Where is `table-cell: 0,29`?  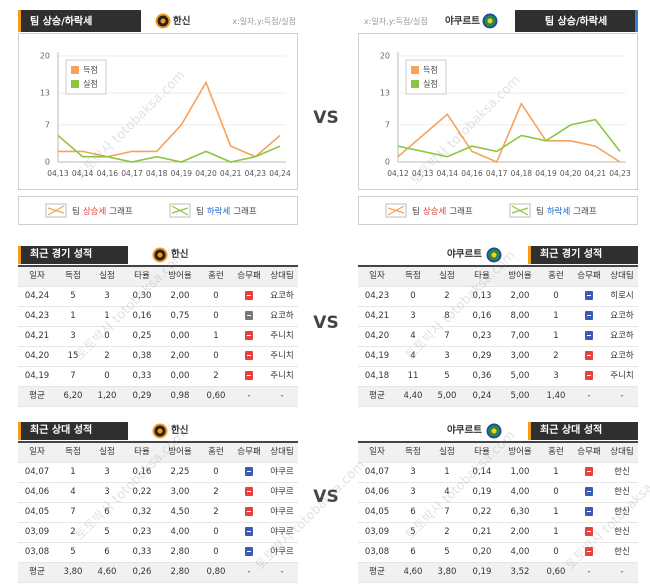 table-cell: 0,29 is located at coordinates (482, 356).